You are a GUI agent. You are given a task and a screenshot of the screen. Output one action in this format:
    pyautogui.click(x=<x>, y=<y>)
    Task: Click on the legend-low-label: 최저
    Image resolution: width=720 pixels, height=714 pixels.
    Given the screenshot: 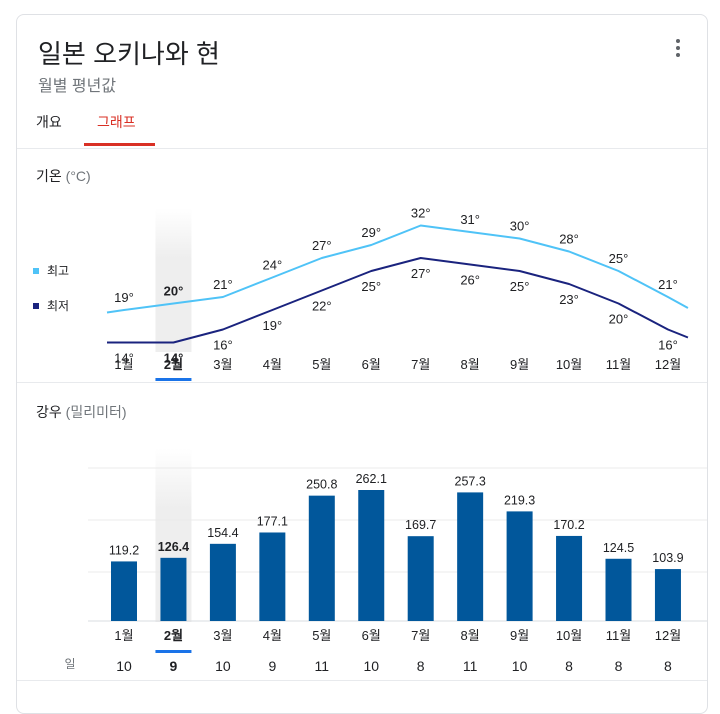 What is the action you would take?
    pyautogui.click(x=58, y=306)
    